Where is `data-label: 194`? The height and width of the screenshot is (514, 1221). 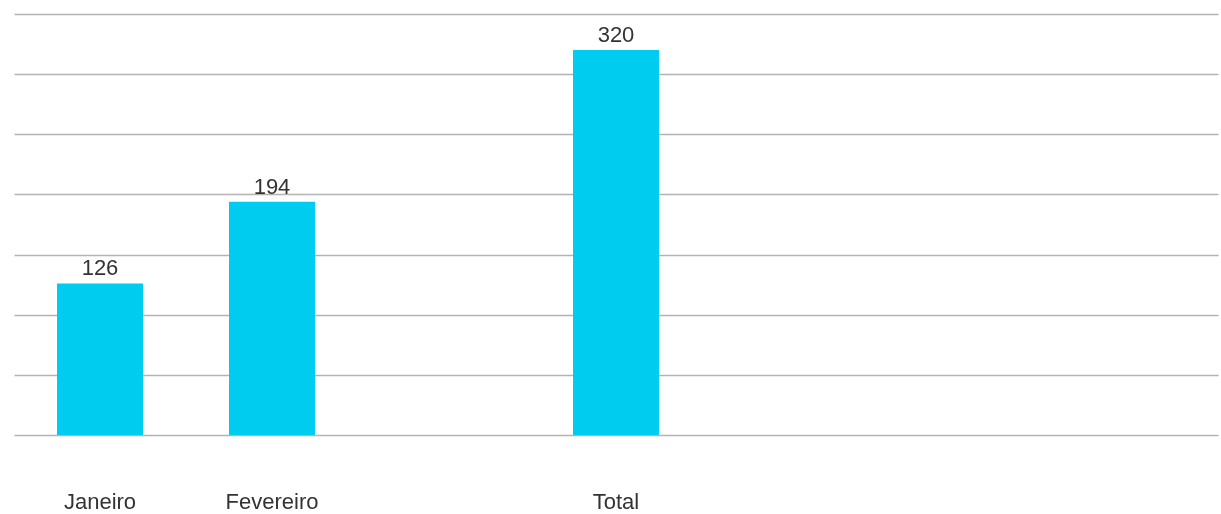
data-label: 194 is located at coordinates (272, 186).